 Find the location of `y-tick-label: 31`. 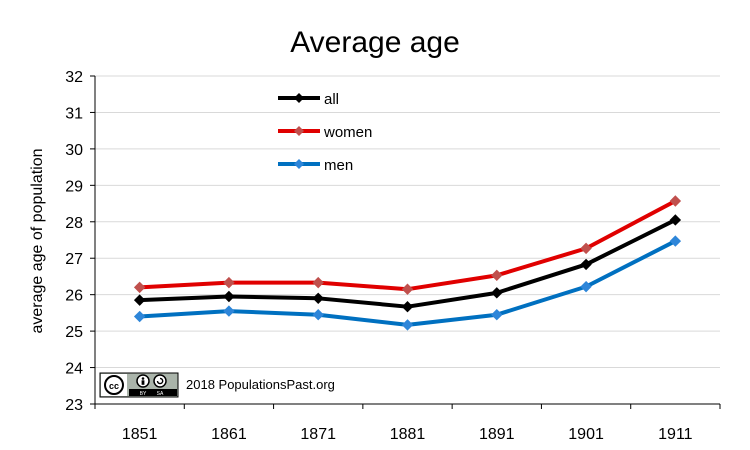

y-tick-label: 31 is located at coordinates (74, 113).